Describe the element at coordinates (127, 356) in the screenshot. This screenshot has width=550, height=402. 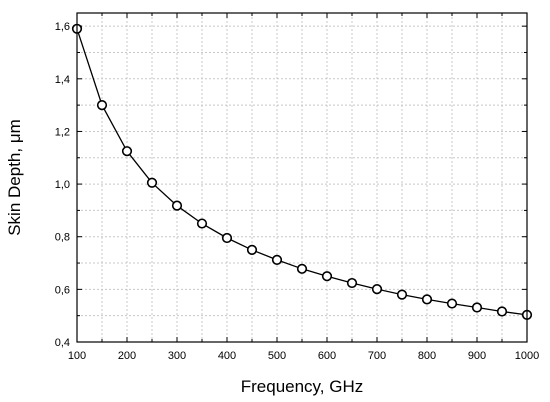
I see `x-tick-label: 200` at that location.